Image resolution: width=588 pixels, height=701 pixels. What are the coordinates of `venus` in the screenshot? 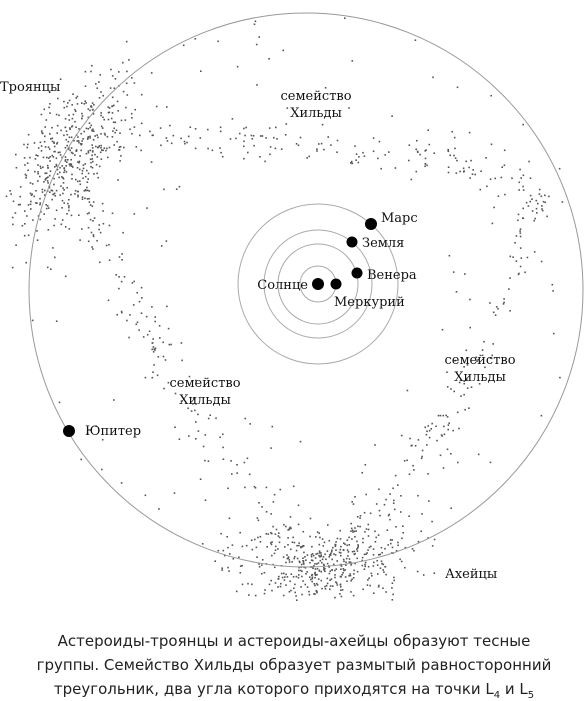 It's located at (357, 273).